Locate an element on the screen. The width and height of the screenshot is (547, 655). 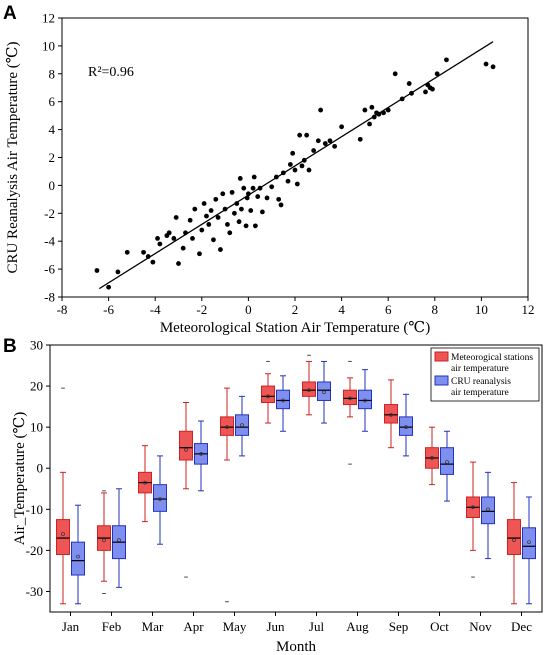
y-tick-label-a: 12 is located at coordinates (48, 18).